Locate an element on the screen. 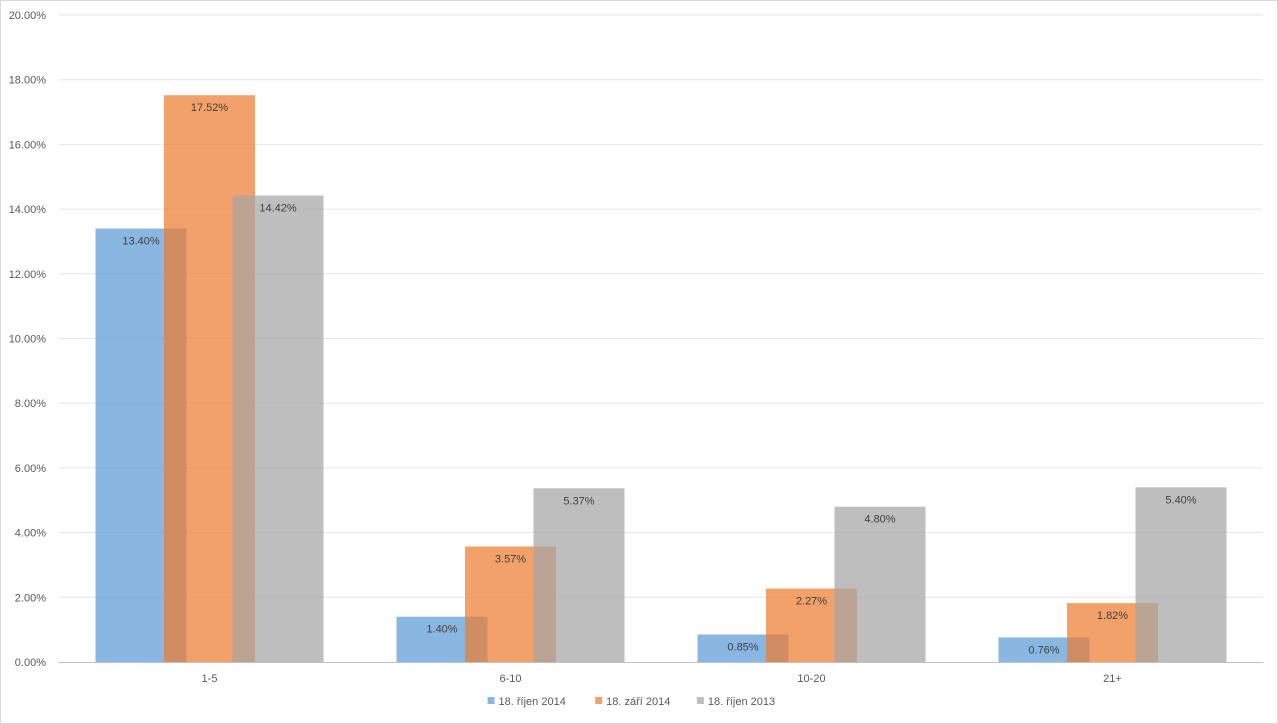 The width and height of the screenshot is (1278, 724). data-label: 4.80% is located at coordinates (879, 520).